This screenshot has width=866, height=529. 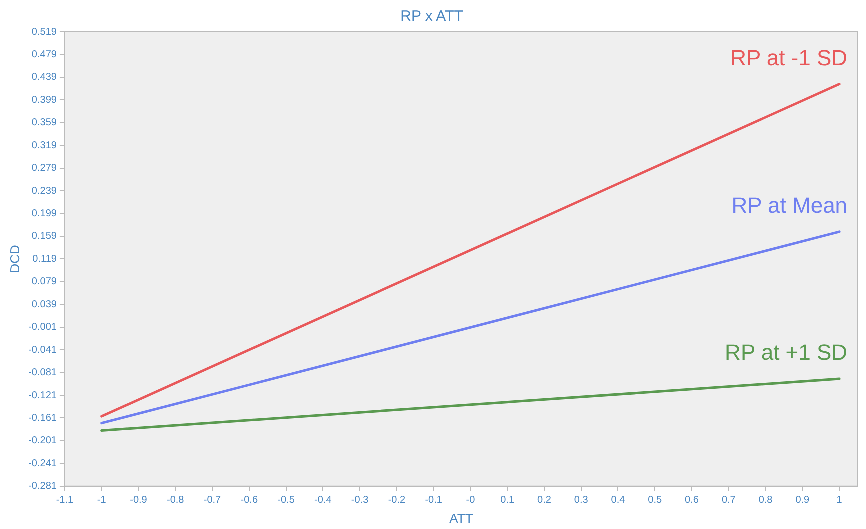 I want to click on y-axis-title: DCD, so click(x=14, y=259).